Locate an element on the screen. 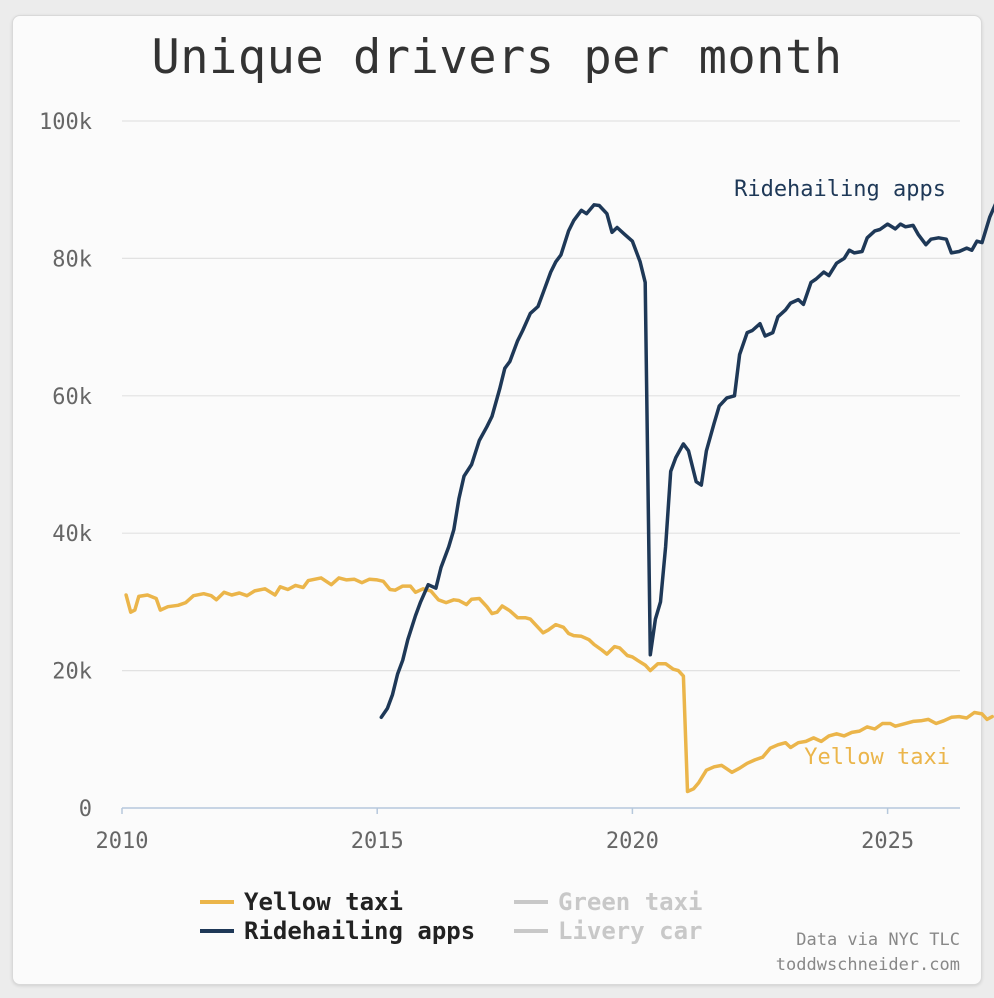 The image size is (994, 998). legend-item-livery-car: Livery car is located at coordinates (608, 931).